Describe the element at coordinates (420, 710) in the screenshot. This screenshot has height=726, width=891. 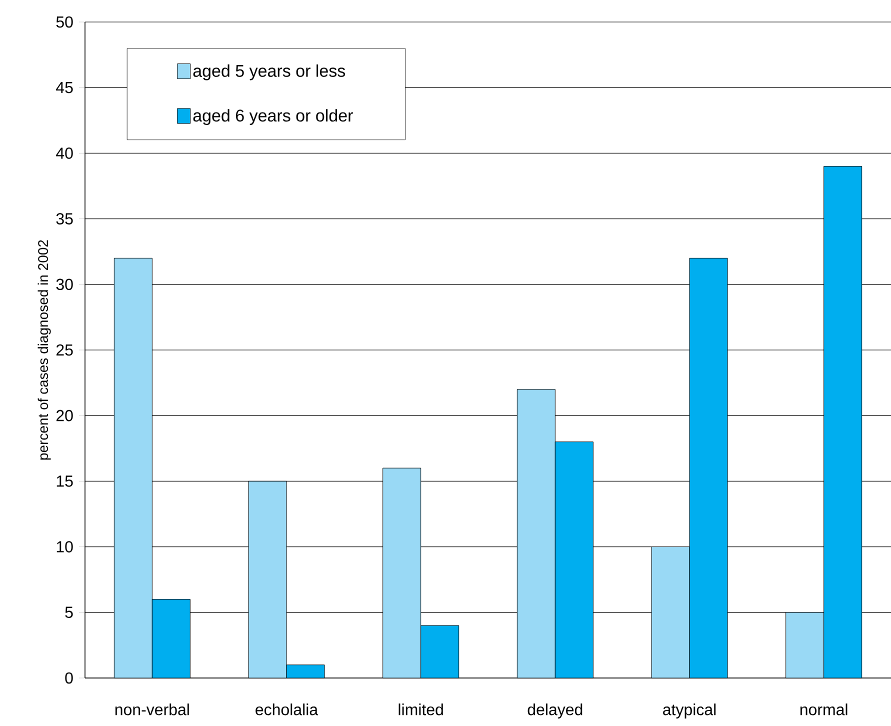
I see `x-tick-label: limited` at that location.